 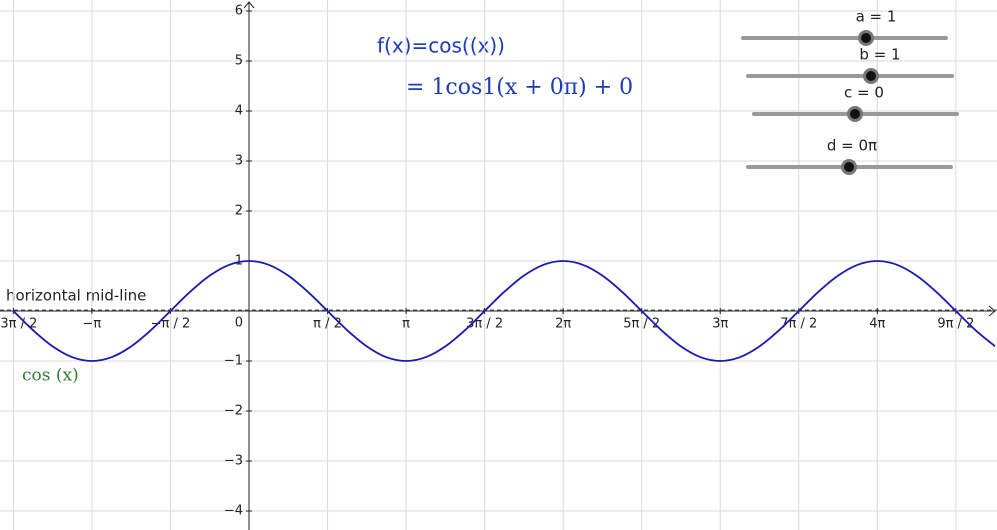 What do you see at coordinates (406, 324) in the screenshot?
I see `x-tick-label: π` at bounding box center [406, 324].